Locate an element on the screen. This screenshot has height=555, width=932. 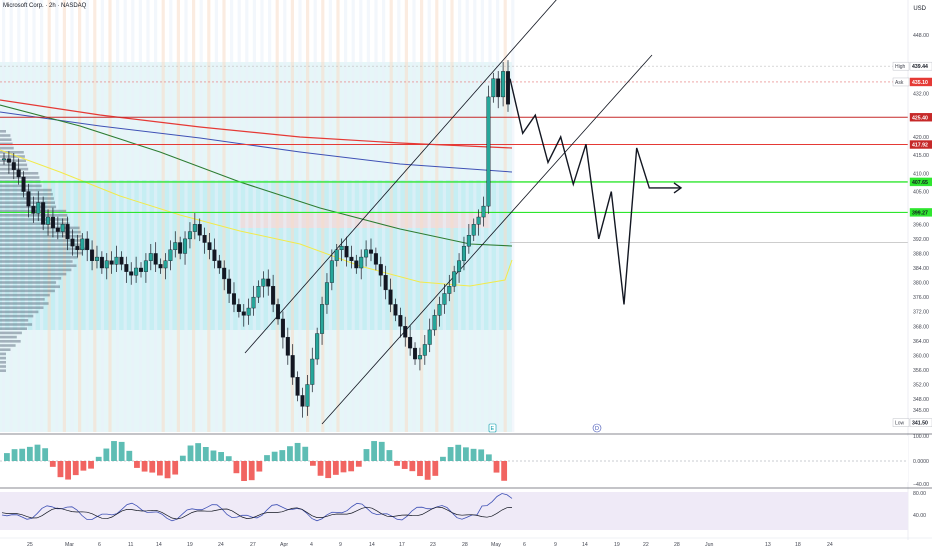
y-tick-label: 432.00 is located at coordinates (921, 94).